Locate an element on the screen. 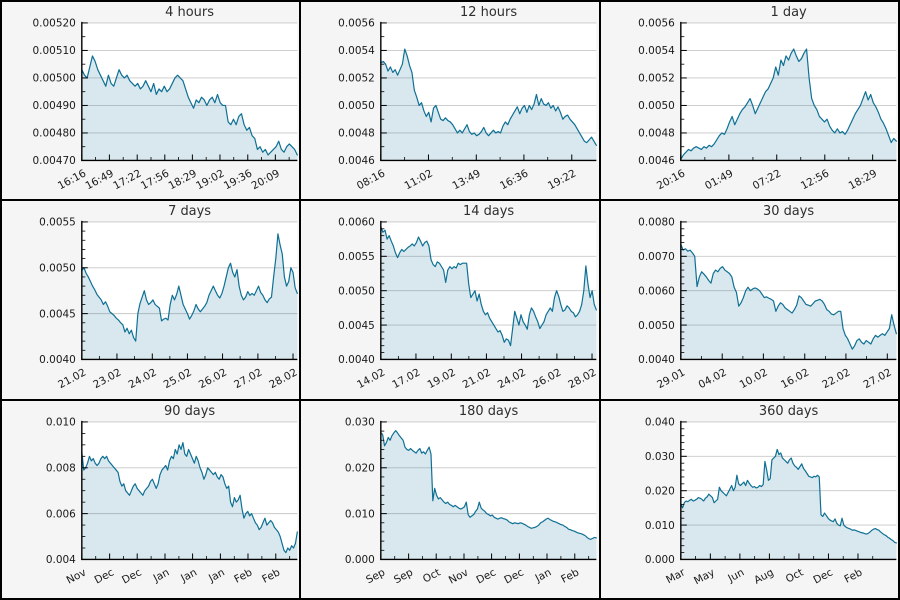 The width and height of the screenshot is (900, 600). y-tick-label: 0.0056 is located at coordinates (356, 24).